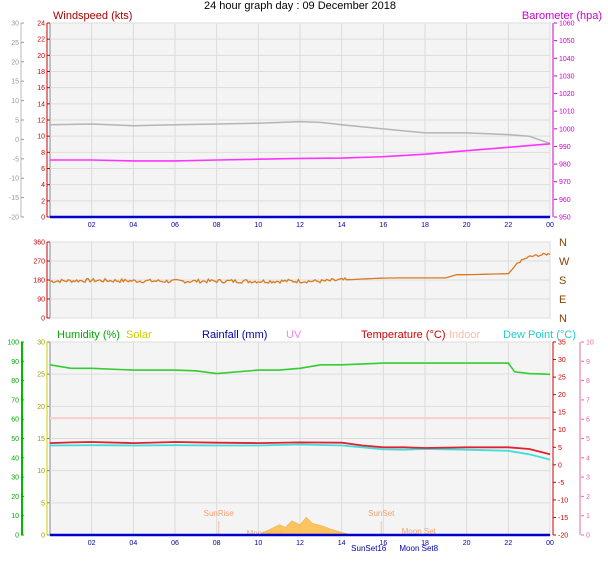 Image resolution: width=608 pixels, height=561 pixels. Describe the element at coordinates (15, 362) in the screenshot. I see `humidity-axis-tick-label: 90` at that location.